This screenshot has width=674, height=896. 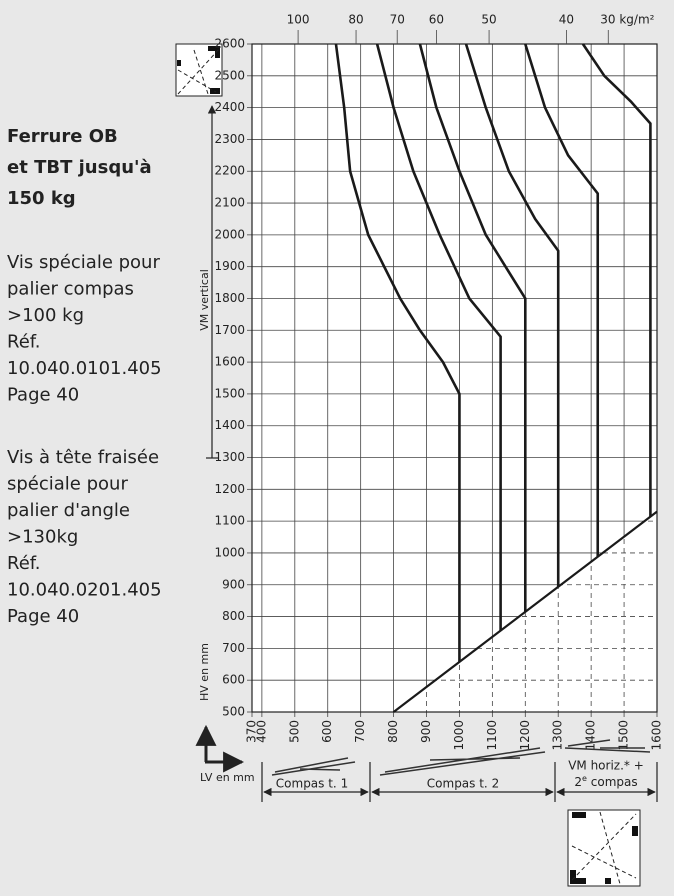 What do you see at coordinates (229, 171) in the screenshot?
I see `y-tick-label: 2200` at bounding box center [229, 171].